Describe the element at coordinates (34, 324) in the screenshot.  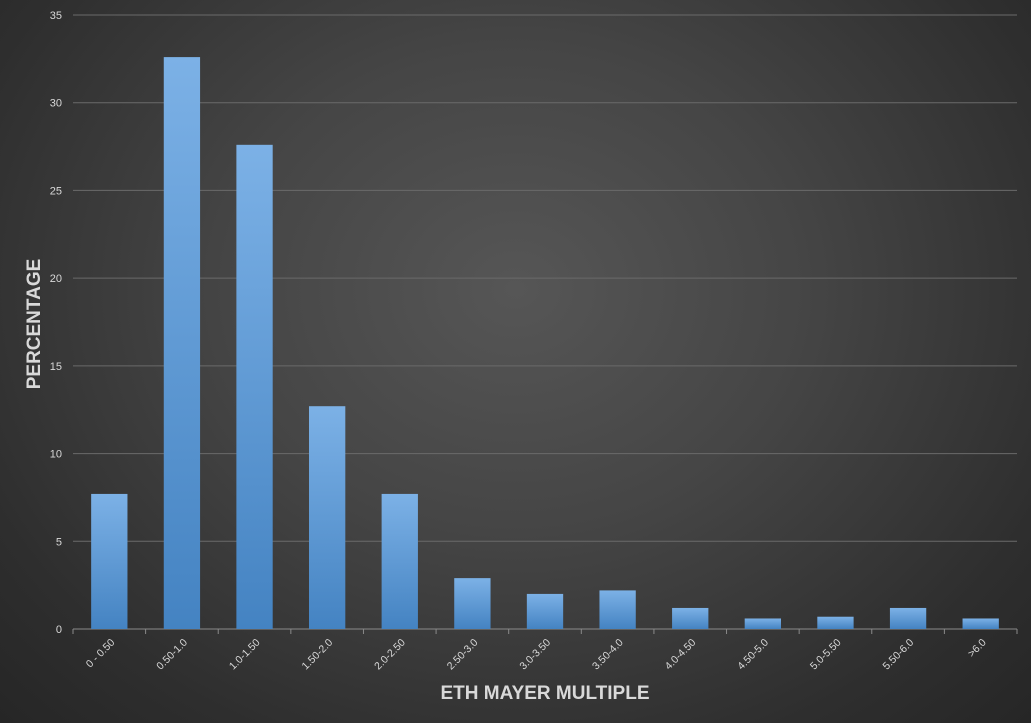
I see `y-axis-title: PERCENTAGE` at that location.